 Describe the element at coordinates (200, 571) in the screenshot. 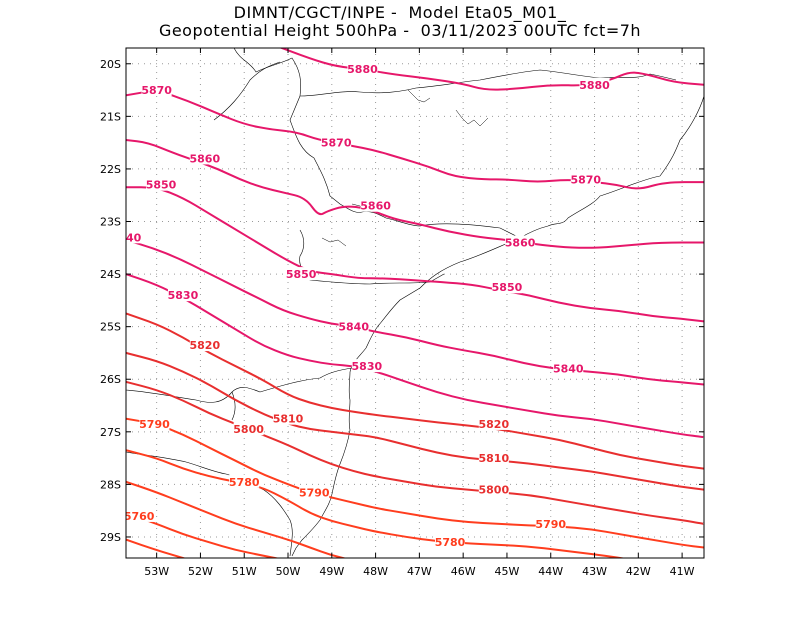

I see `x-tick-label: 52W` at that location.